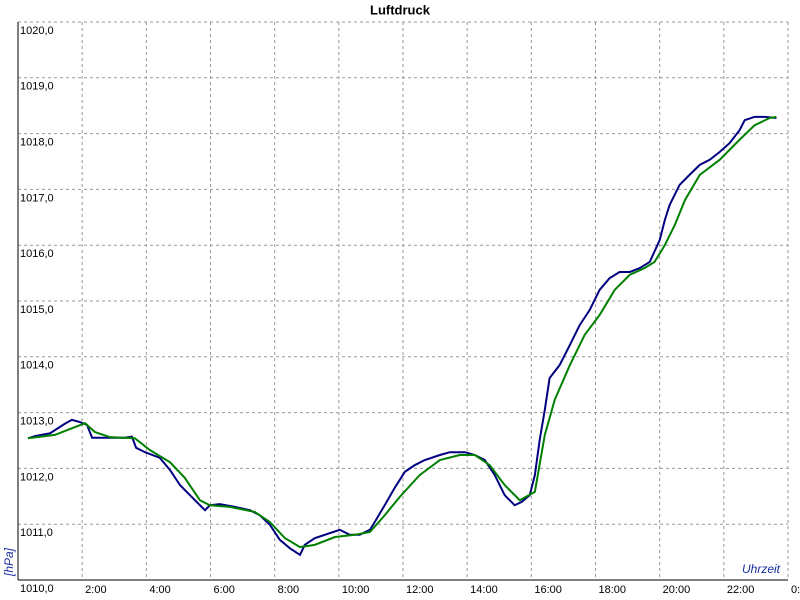 The height and width of the screenshot is (600, 800). What do you see at coordinates (37, 254) in the screenshot?
I see `y-tick-label: 1016,0` at bounding box center [37, 254].